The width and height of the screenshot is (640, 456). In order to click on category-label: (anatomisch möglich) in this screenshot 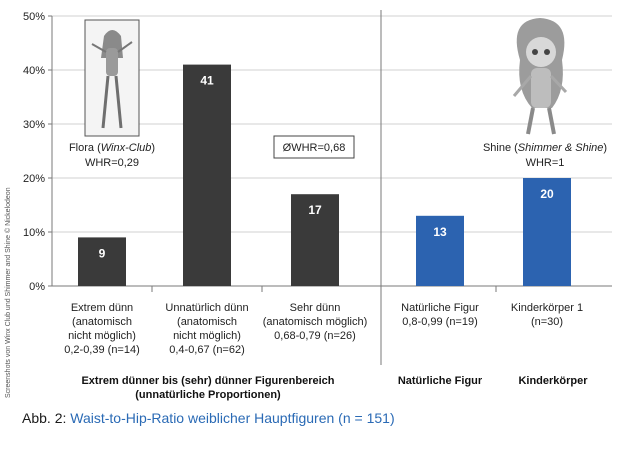, I will do `click(315, 322)`.